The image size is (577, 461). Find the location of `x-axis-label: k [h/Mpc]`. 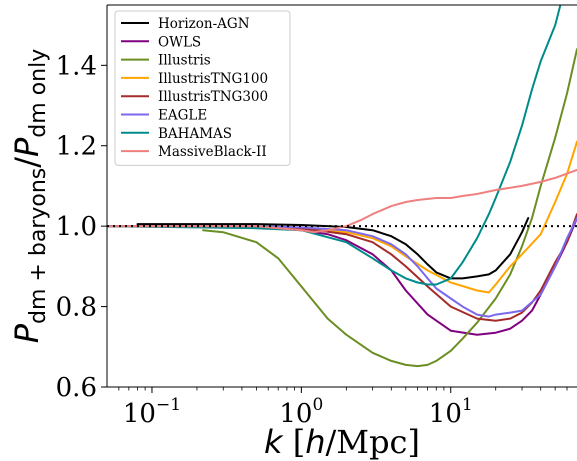

x-axis-label: k [h/Mpc] is located at coordinates (342, 442).